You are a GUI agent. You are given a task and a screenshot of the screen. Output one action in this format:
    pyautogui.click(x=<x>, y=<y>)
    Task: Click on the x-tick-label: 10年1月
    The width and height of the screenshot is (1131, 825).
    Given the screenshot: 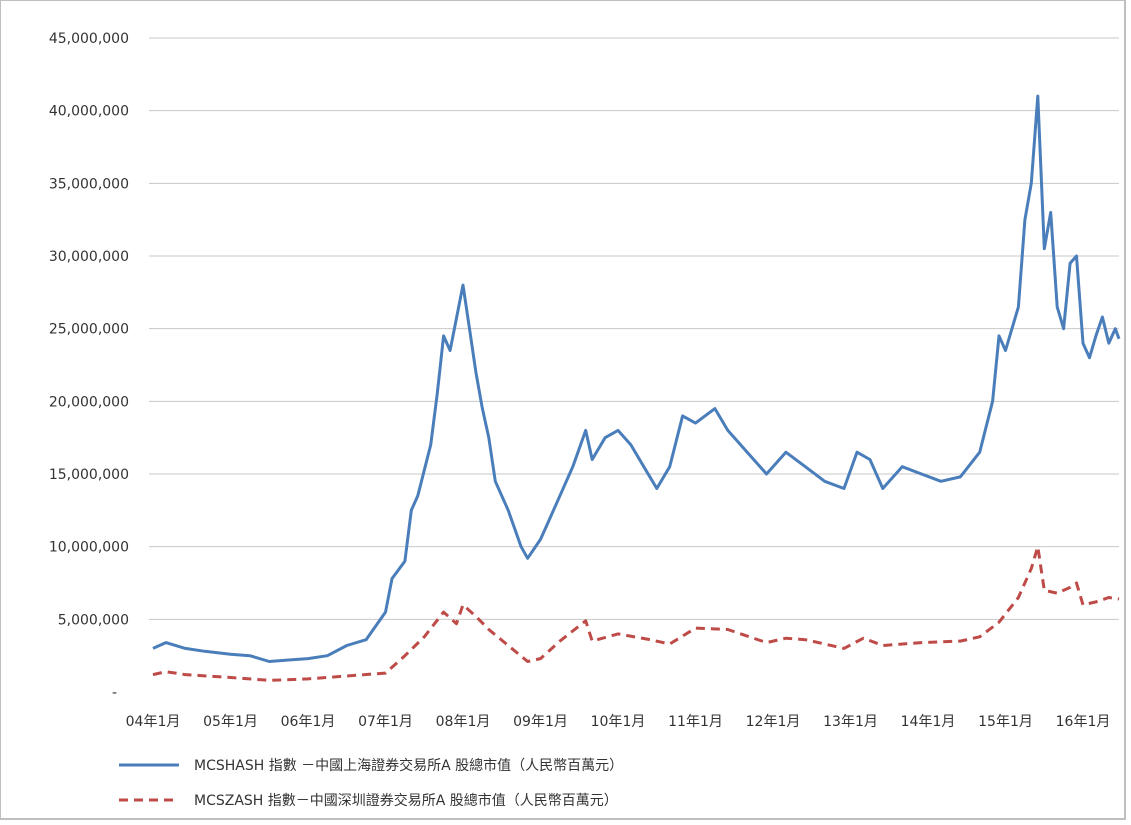 What is the action you would take?
    pyautogui.click(x=618, y=722)
    